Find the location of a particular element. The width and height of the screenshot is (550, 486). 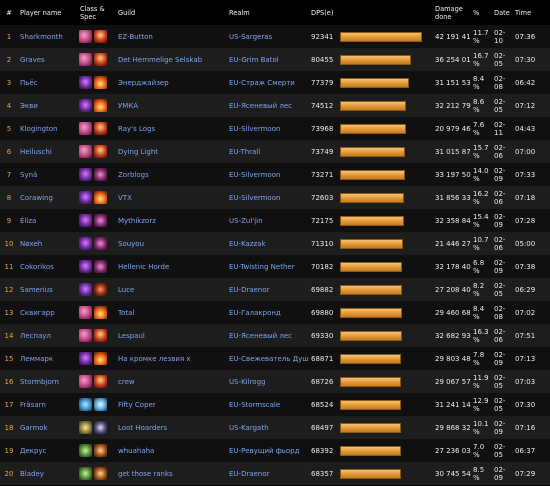

guild-link: Ray's Logs is located at coordinates (137, 128).